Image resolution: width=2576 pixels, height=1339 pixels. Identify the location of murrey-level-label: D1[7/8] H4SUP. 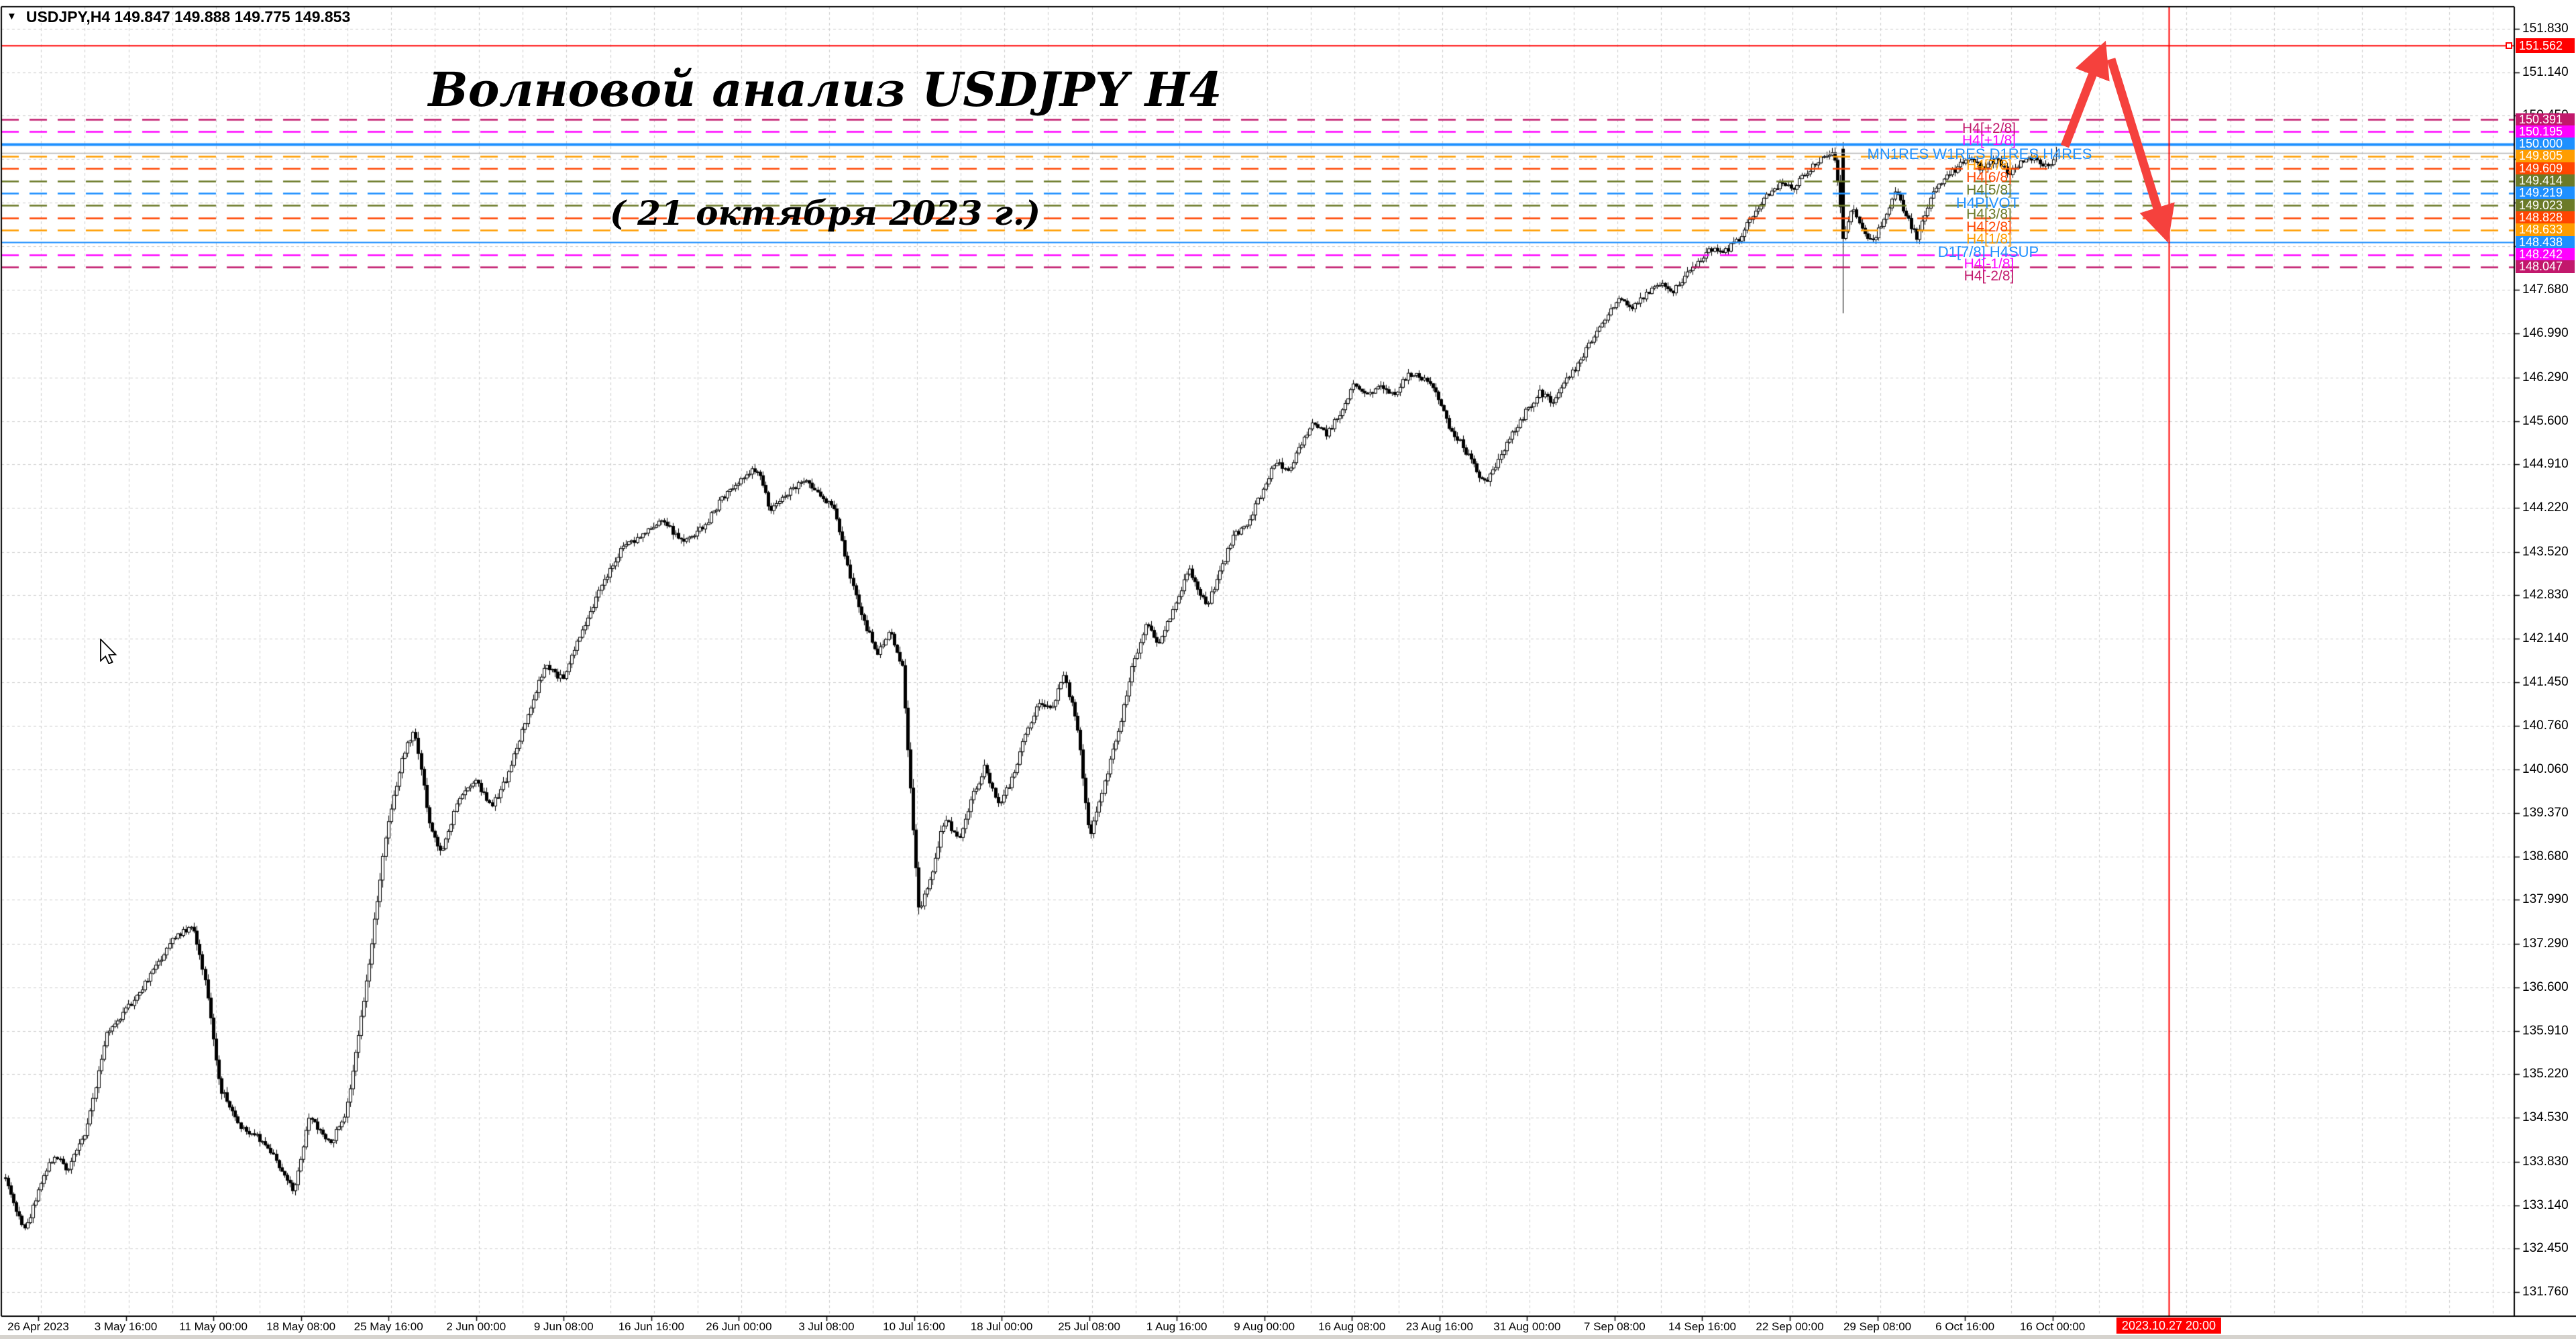
(1988, 252).